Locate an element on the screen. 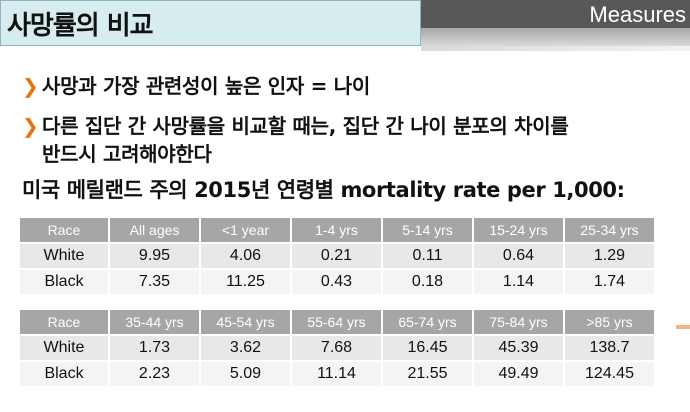 This screenshot has width=690, height=412. table-row: White 1.73 3.62 7.68 16.45 45.39 138.7 is located at coordinates (337, 347).